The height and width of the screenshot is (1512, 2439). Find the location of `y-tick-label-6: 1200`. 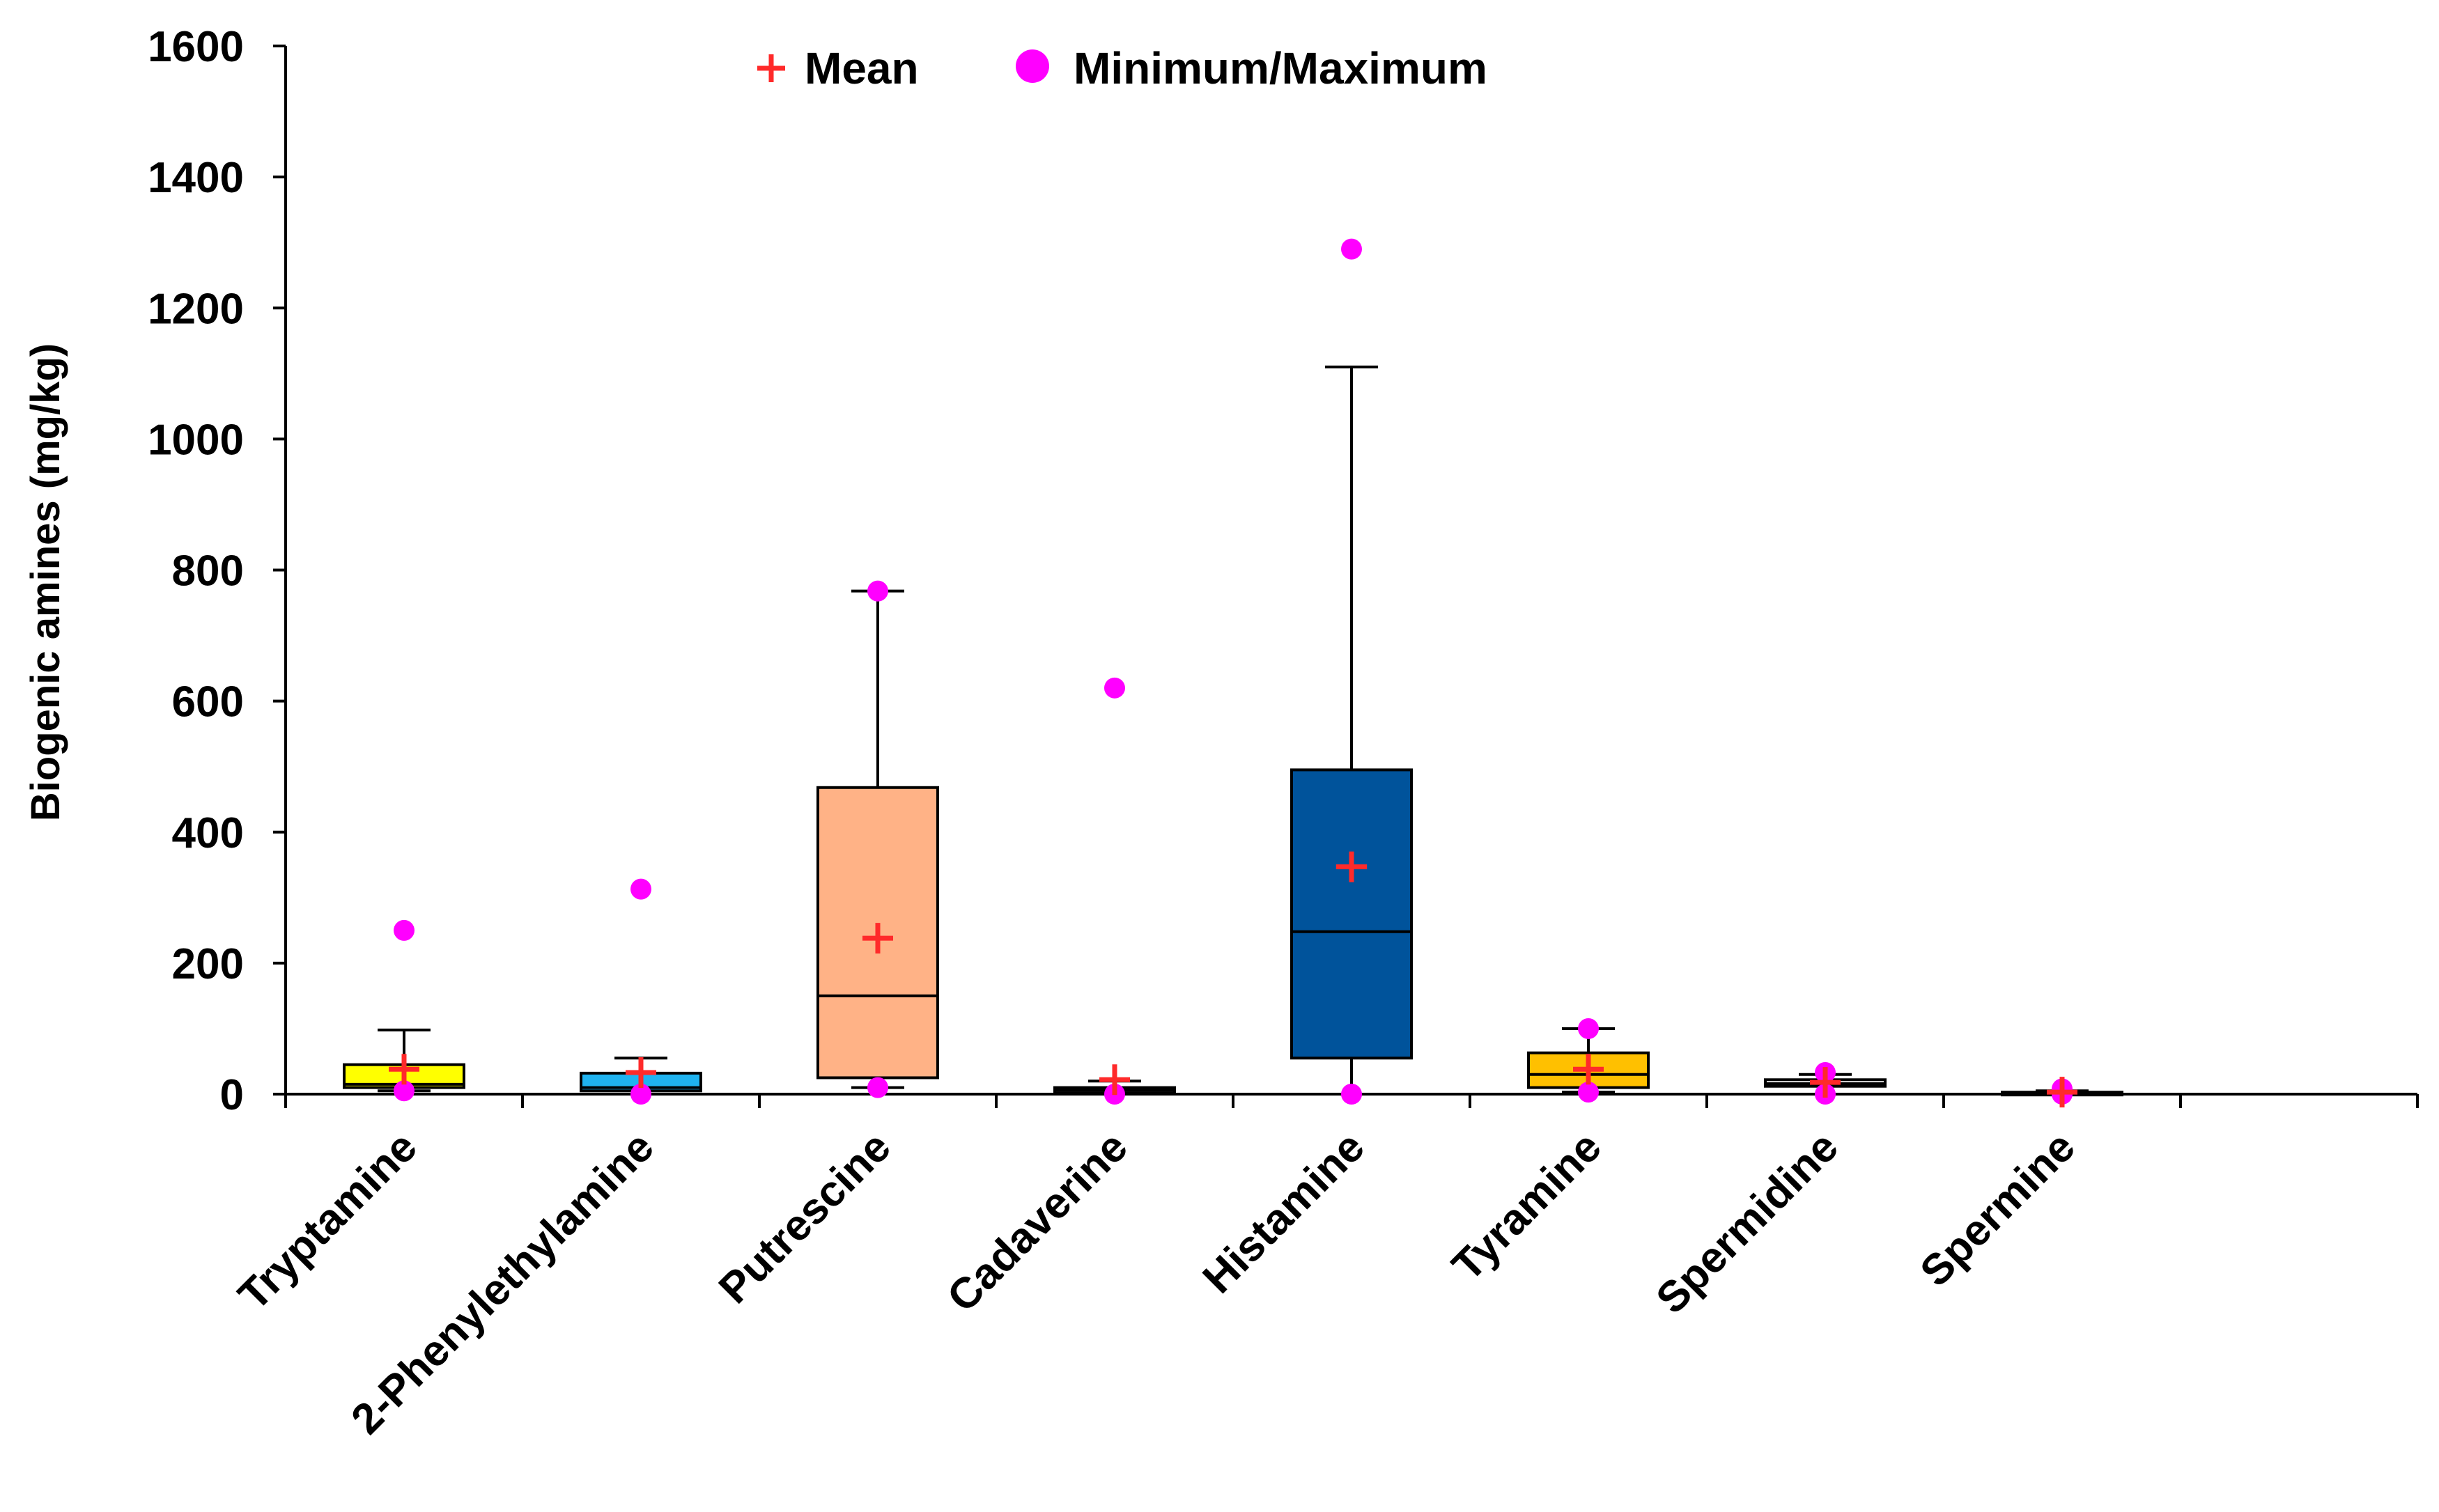

y-tick-label-6: 1200 is located at coordinates (196, 309).